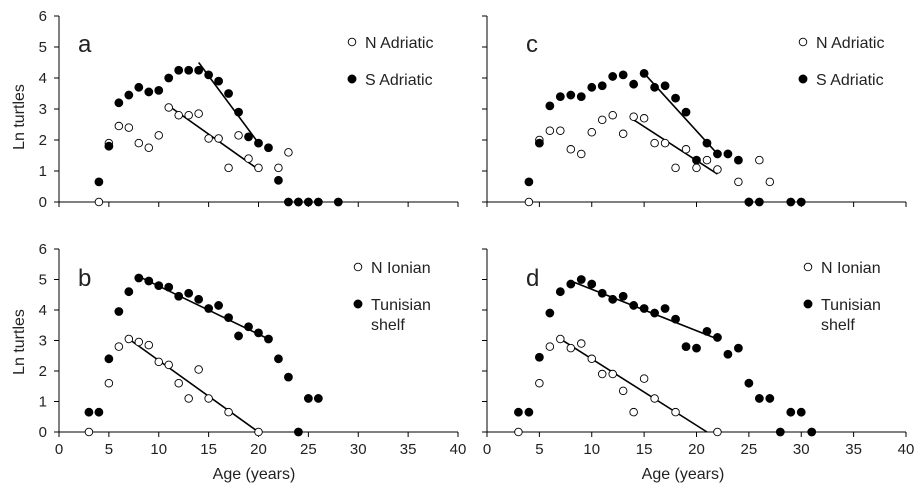 The image size is (919, 486). Describe the element at coordinates (43, 280) in the screenshot. I see `y-tick-label: 5` at that location.